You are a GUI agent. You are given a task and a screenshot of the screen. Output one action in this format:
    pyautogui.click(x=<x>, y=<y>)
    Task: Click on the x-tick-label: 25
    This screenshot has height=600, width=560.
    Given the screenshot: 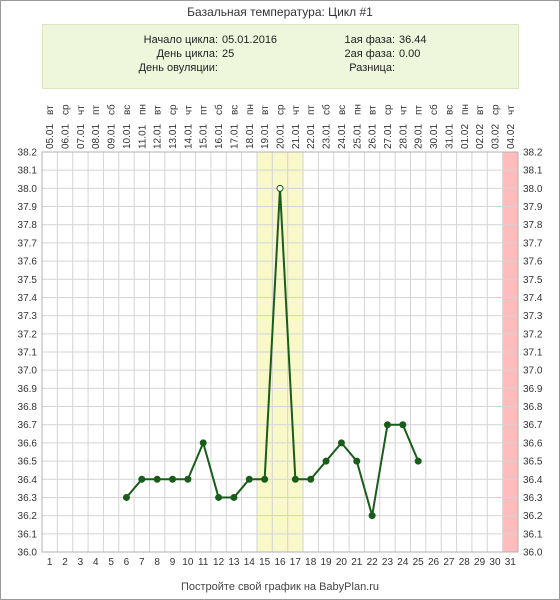 What is the action you would take?
    pyautogui.click(x=419, y=562)
    